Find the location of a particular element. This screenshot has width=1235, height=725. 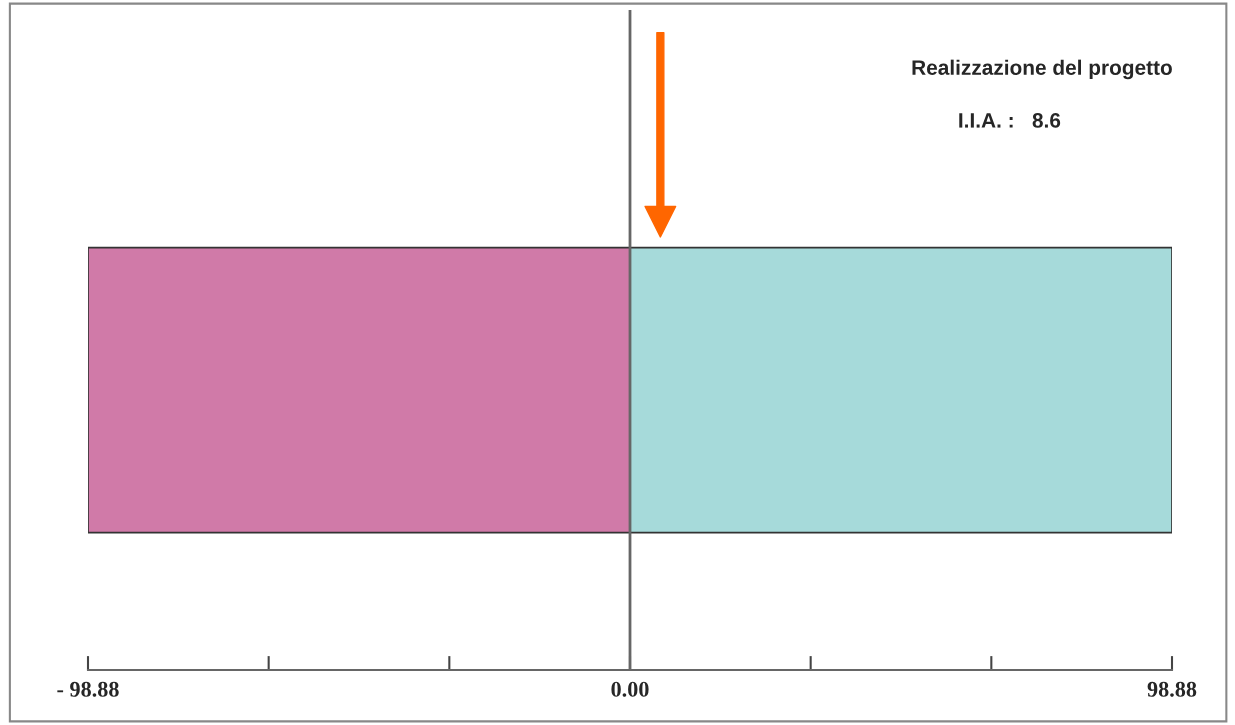

annotation: Realizzazione del progetto is located at coordinates (1042, 69).